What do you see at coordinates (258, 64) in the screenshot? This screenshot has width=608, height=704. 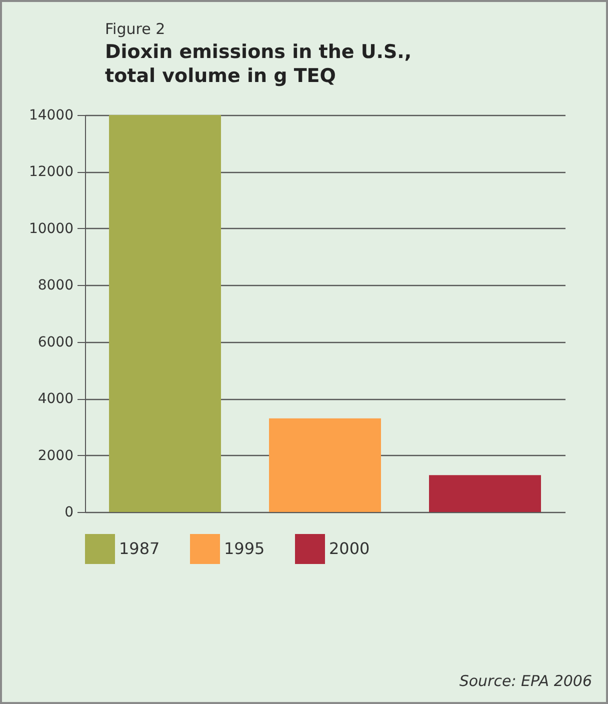 I see `chart-subtitle: Dioxin emissions in the U.S., total volume in g TEQ` at bounding box center [258, 64].